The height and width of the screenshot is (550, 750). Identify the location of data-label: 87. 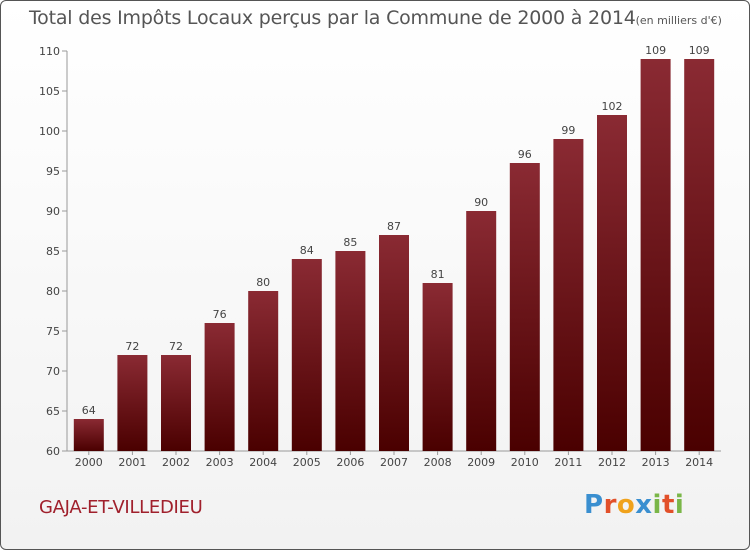
(394, 226).